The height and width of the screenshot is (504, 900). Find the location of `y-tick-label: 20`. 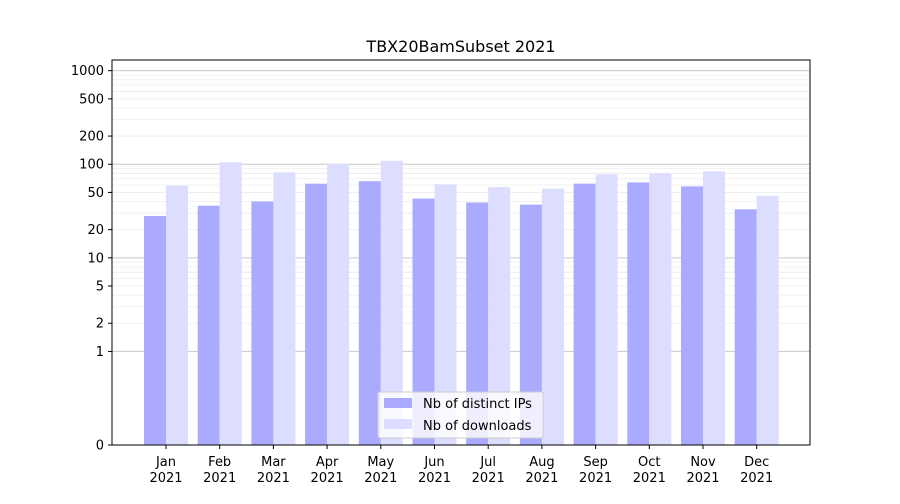

y-tick-label: 20 is located at coordinates (95, 230).